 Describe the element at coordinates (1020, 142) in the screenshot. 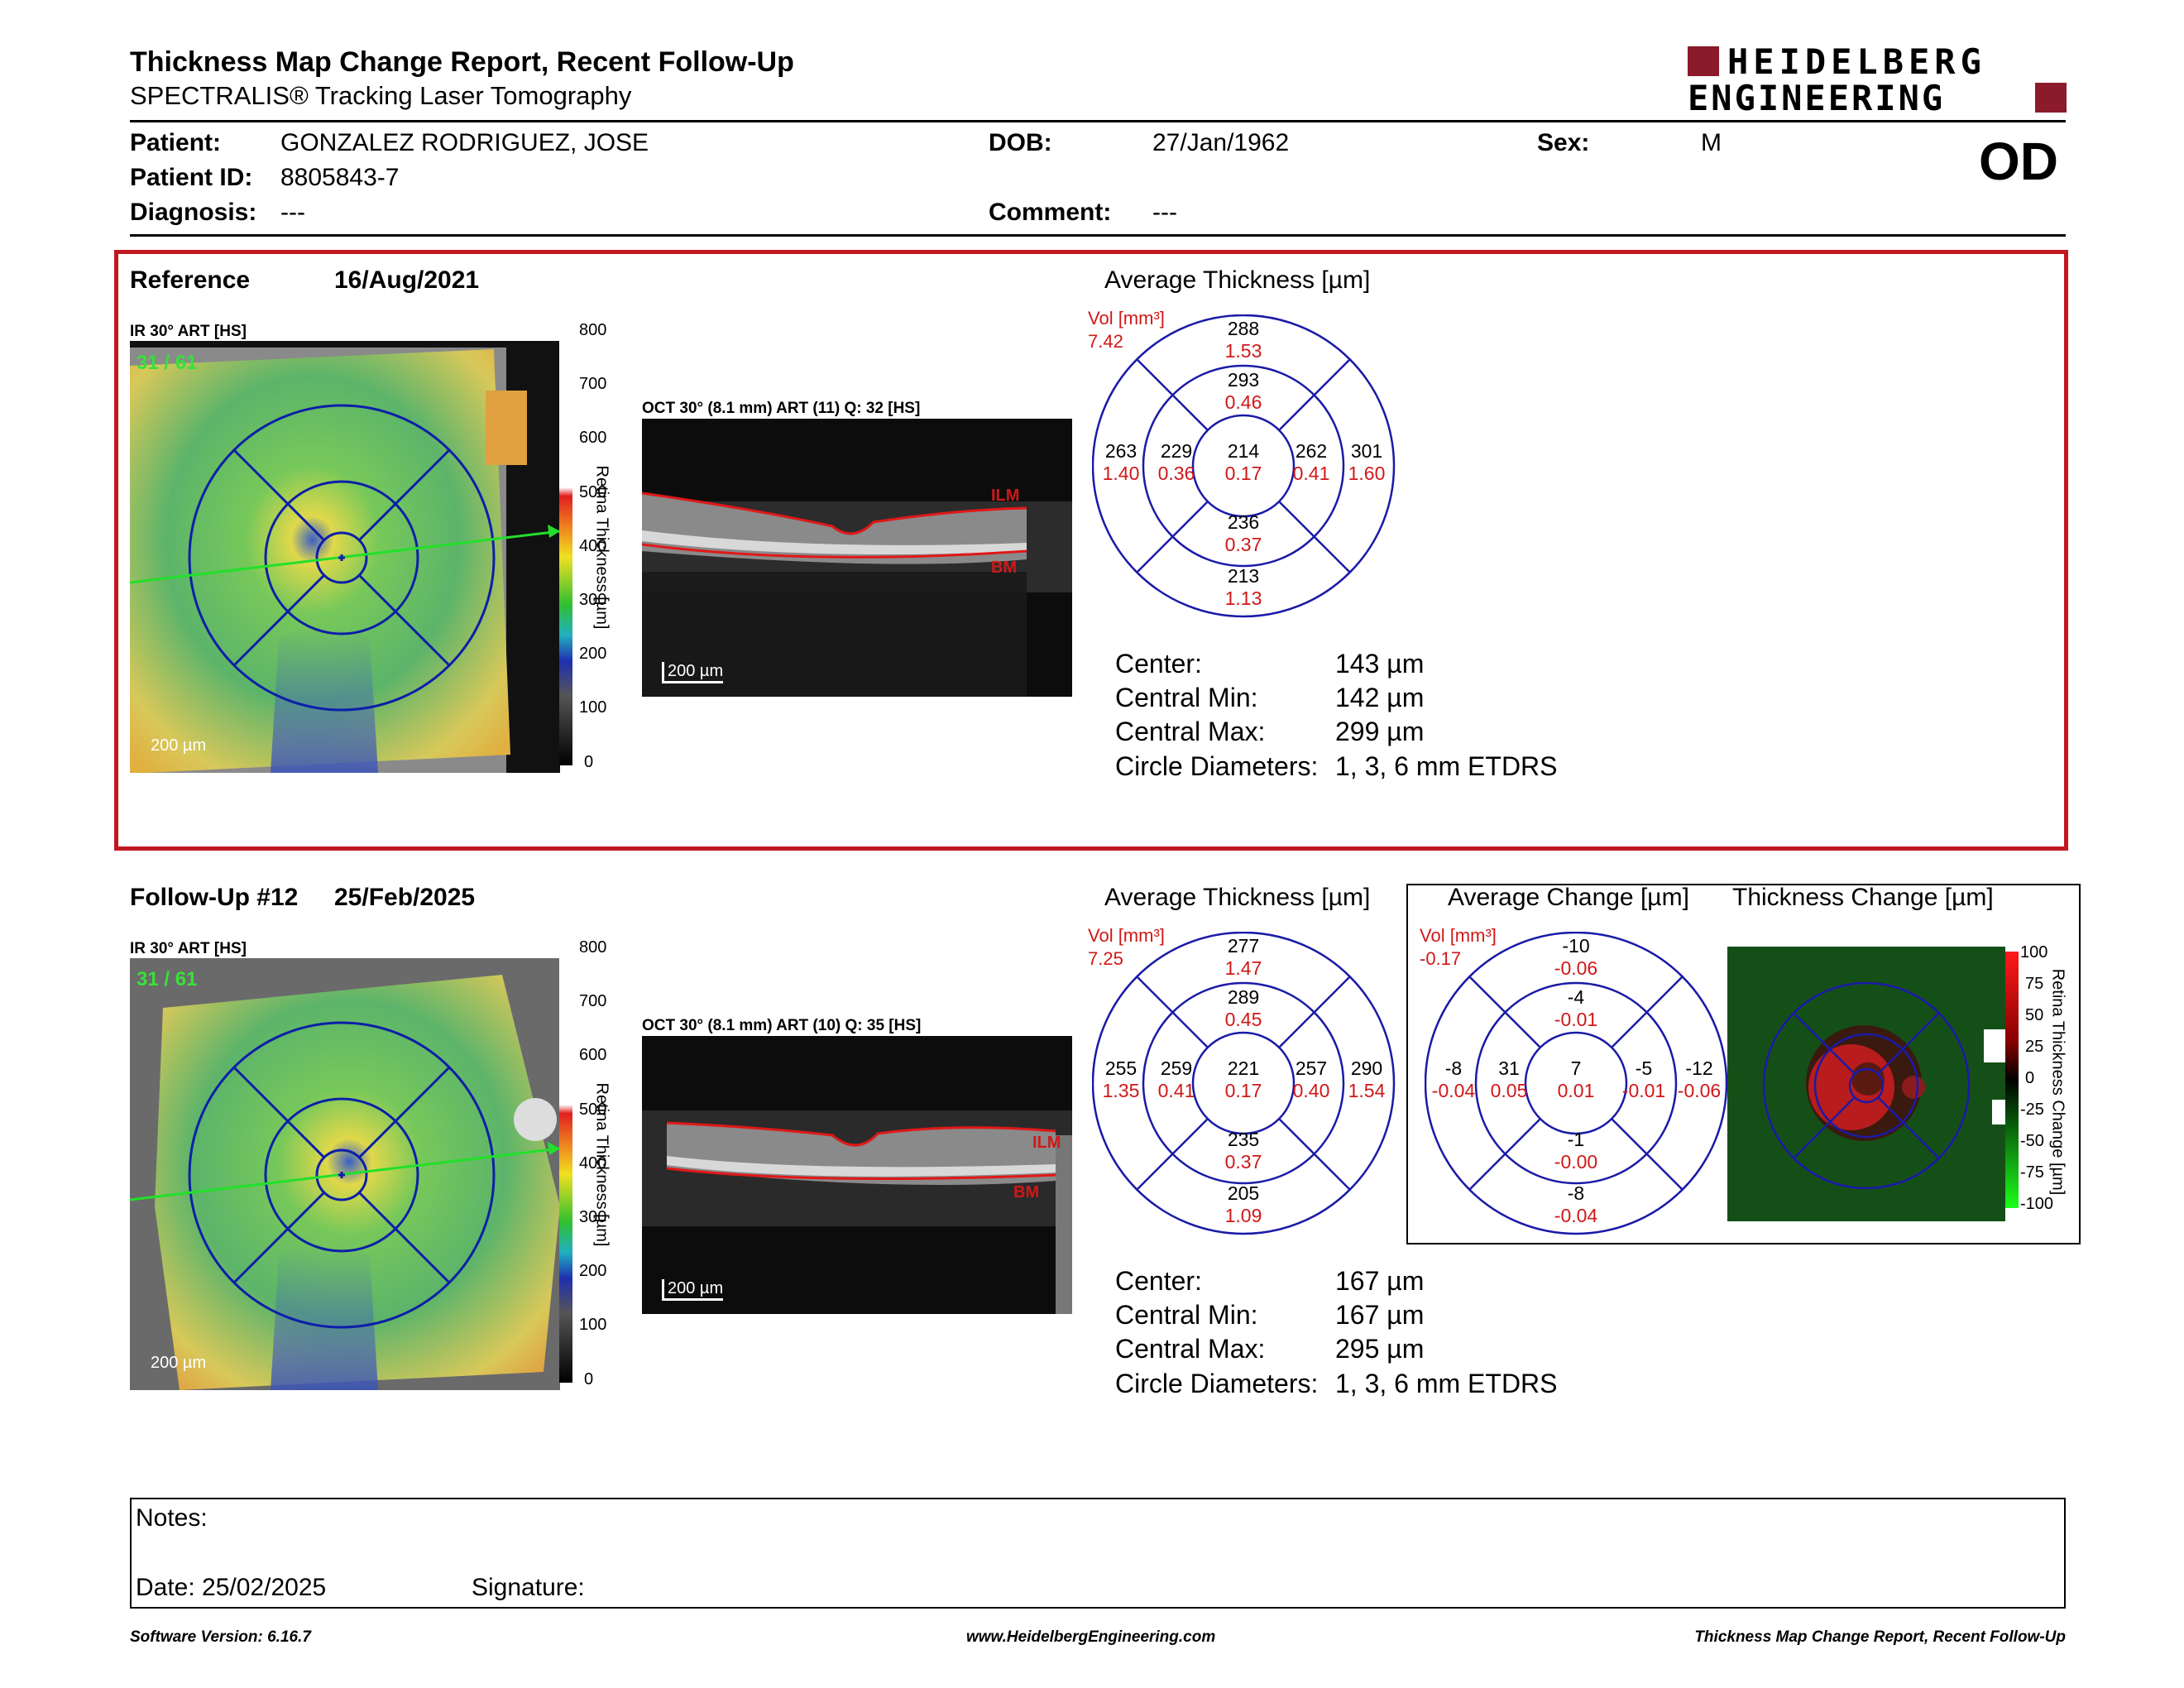

I see `dob-label: DOB:` at that location.